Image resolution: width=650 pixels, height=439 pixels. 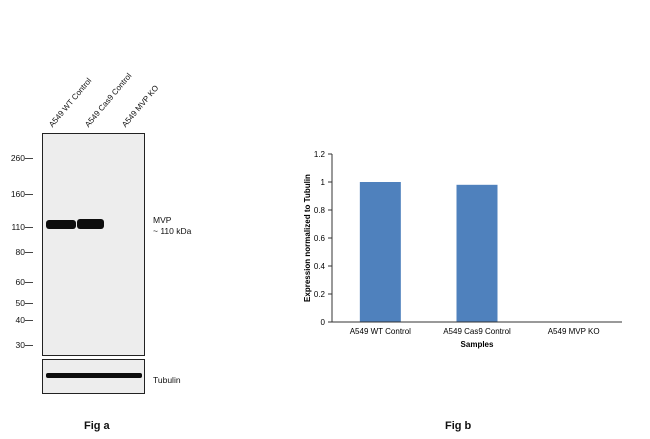 I want to click on mw-marker-80: 80, so click(x=20, y=252).